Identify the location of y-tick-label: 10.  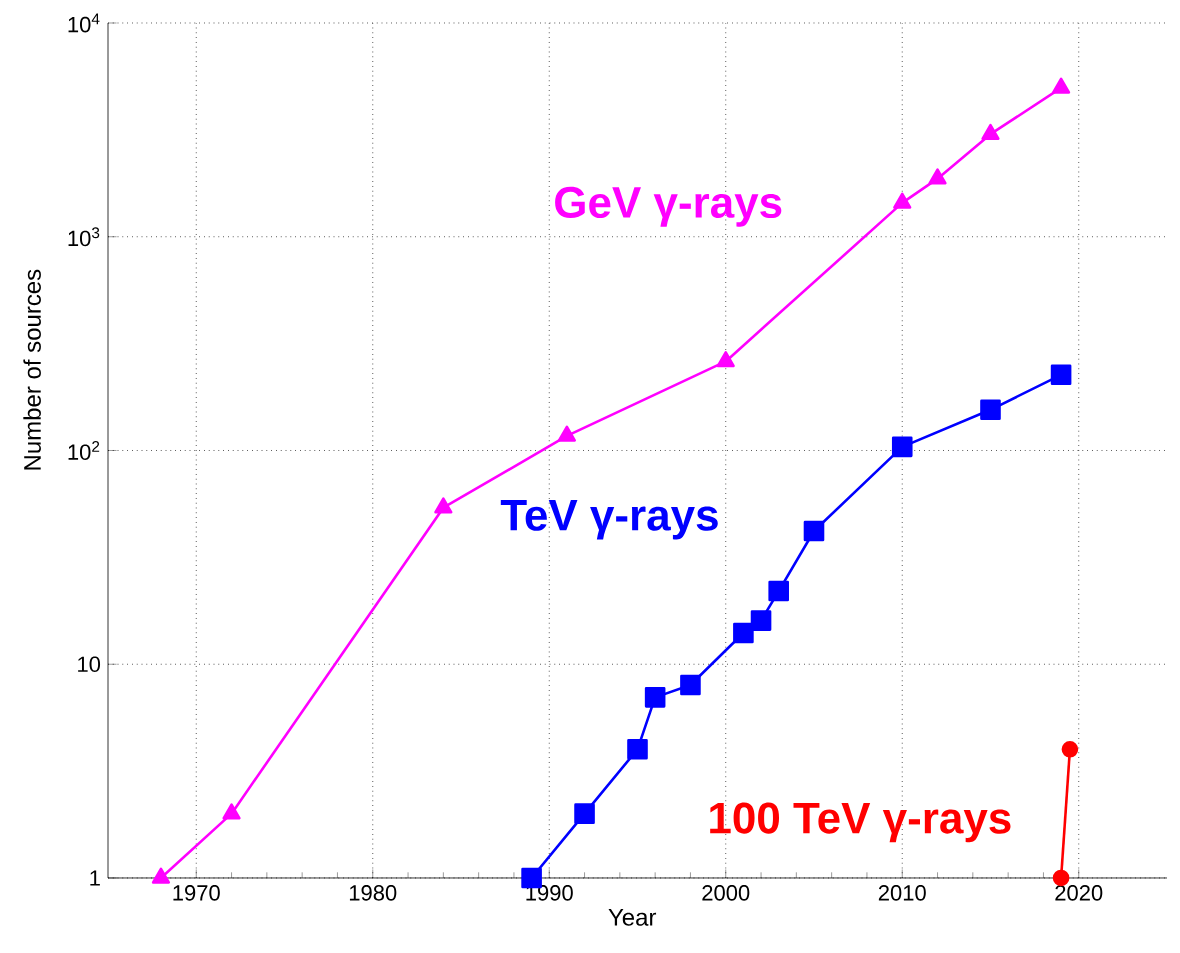
(89, 664).